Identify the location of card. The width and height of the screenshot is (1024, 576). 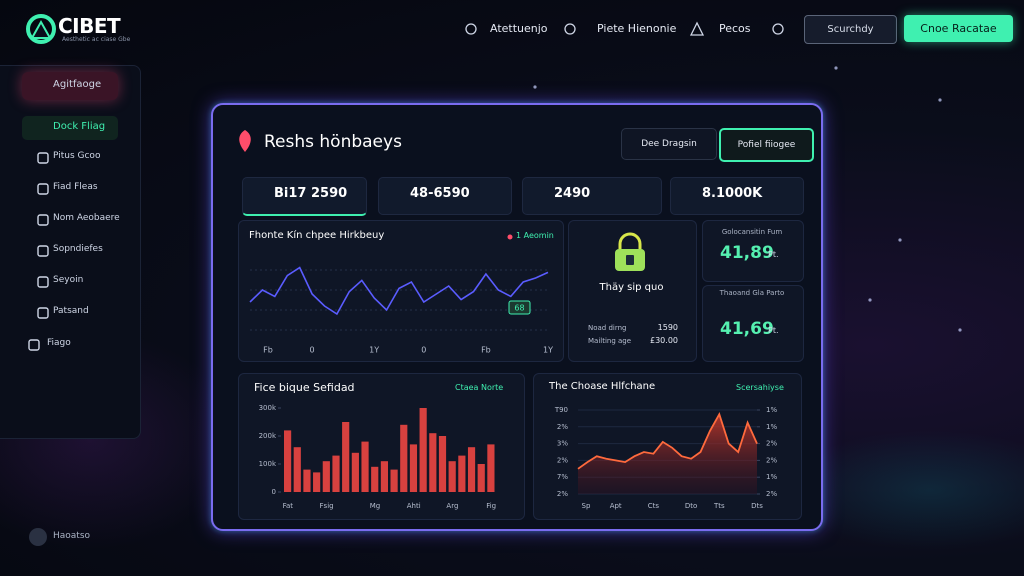
(753, 323).